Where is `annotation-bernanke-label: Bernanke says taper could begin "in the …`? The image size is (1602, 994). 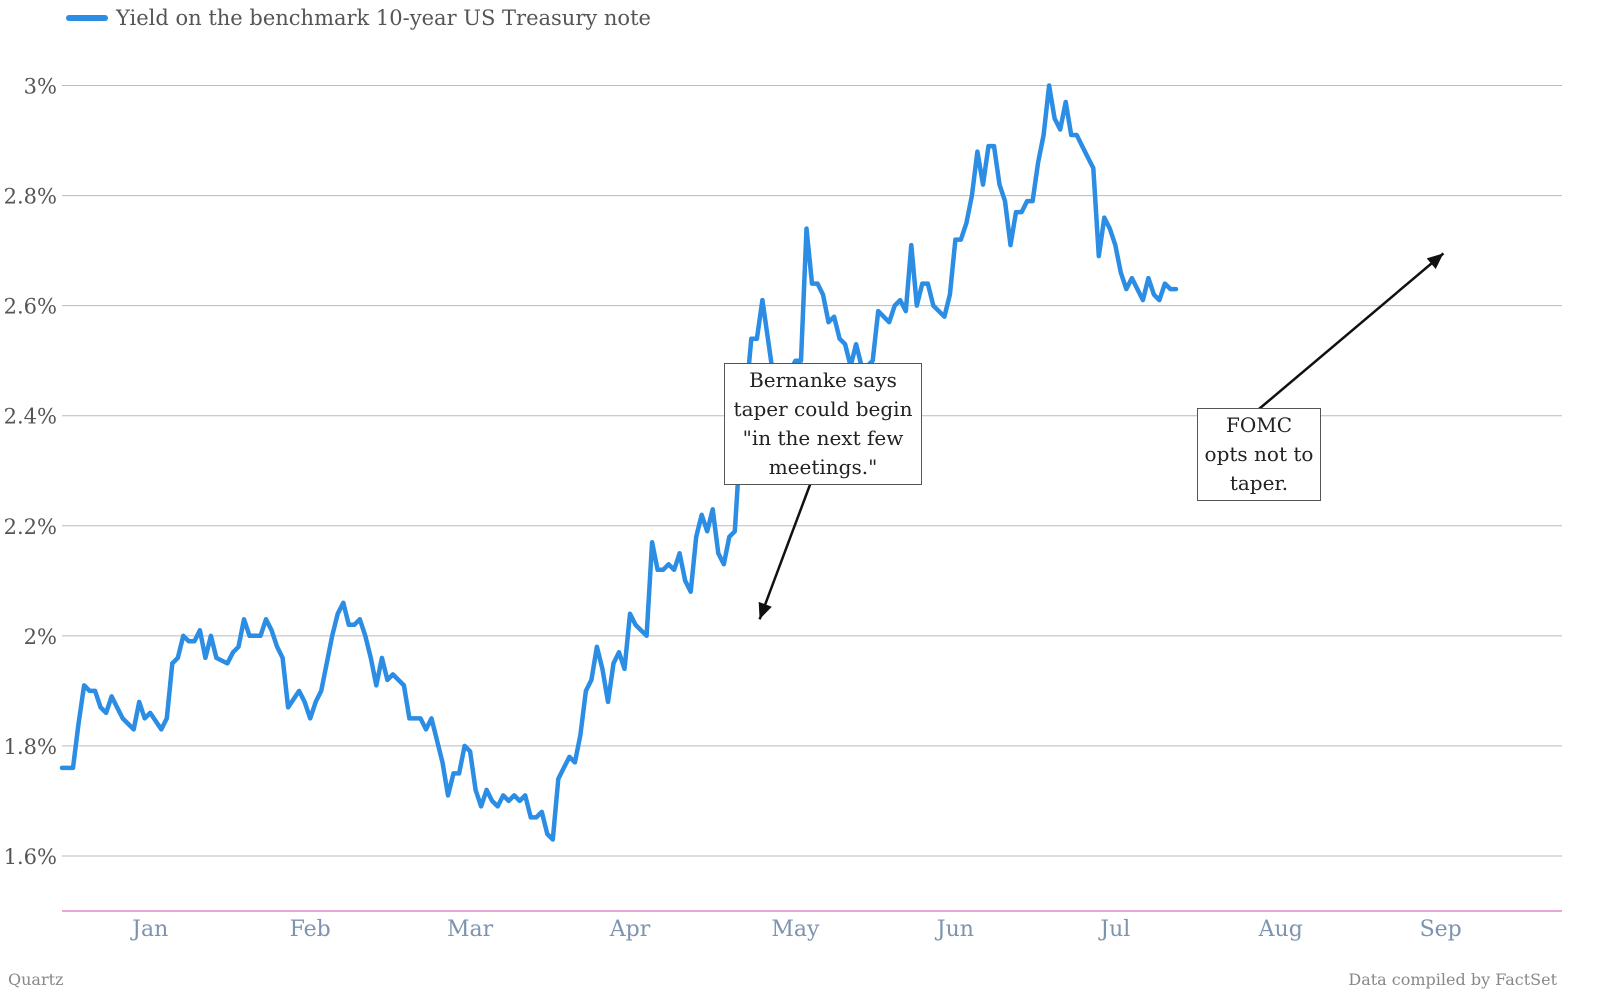 annotation-bernanke-label: Bernanke says taper could begin "in the … is located at coordinates (823, 424).